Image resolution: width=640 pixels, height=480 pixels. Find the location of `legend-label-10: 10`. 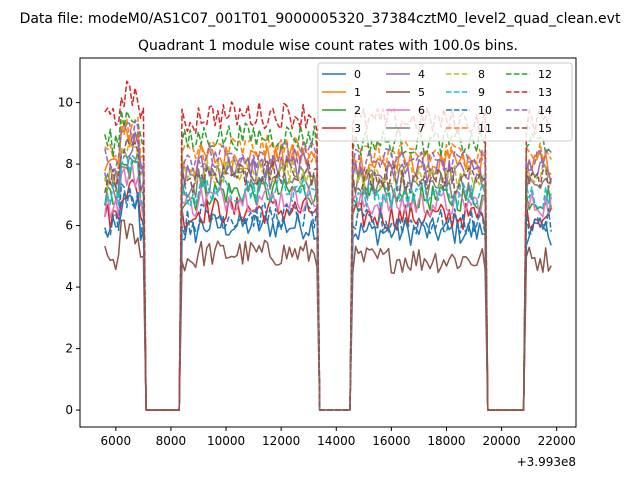

legend-label-10: 10 is located at coordinates (485, 110).